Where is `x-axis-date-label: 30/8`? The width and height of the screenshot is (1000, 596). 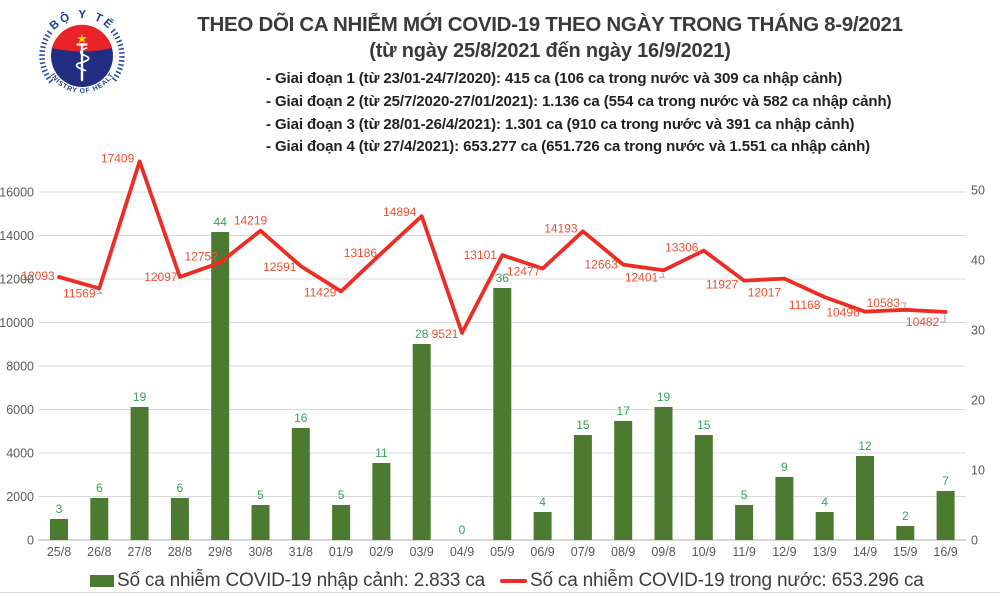 x-axis-date-label: 30/8 is located at coordinates (260, 552).